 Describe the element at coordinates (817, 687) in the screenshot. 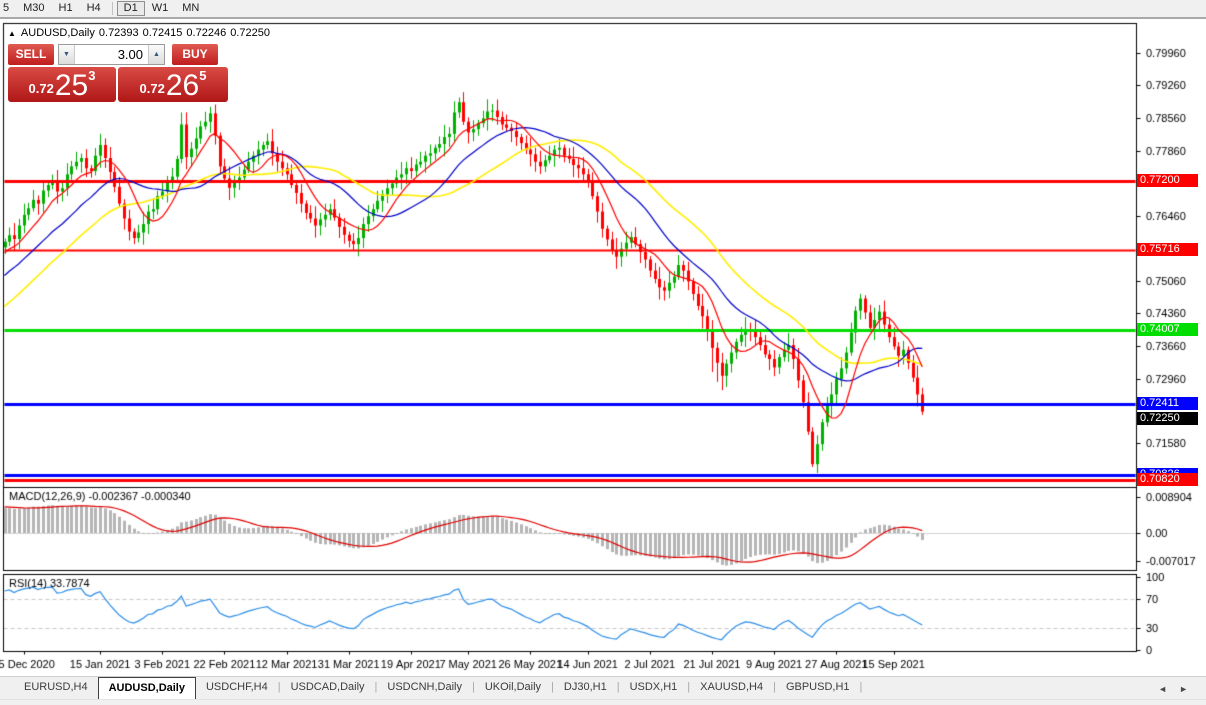

I see `tab-gbpusd-h1: GBPUSD,H1` at that location.